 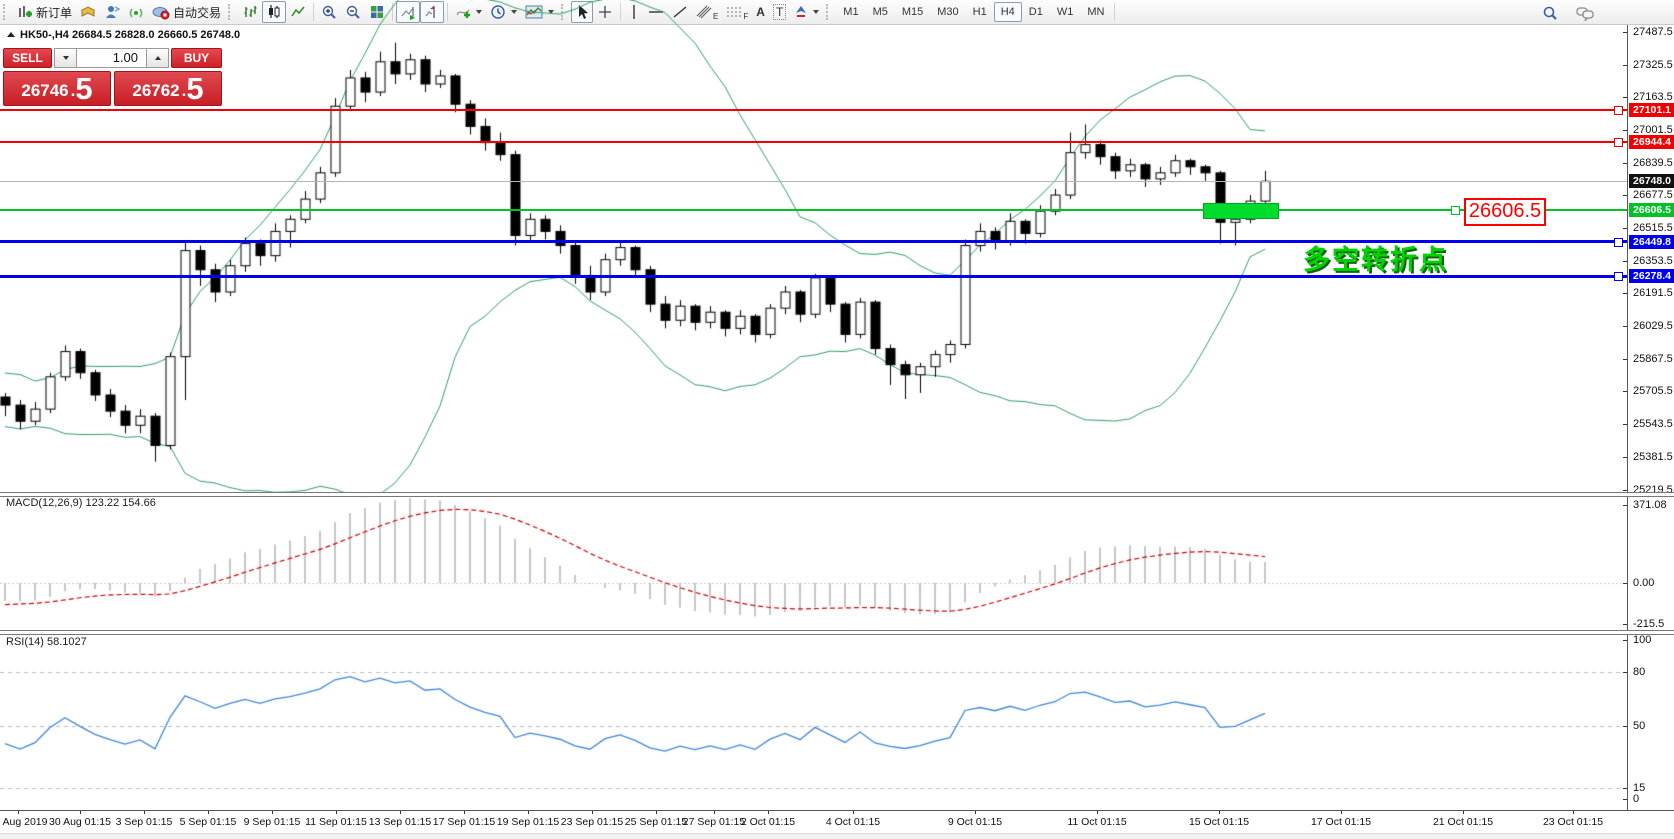 I want to click on price-axis-line, so click(x=1627, y=418).